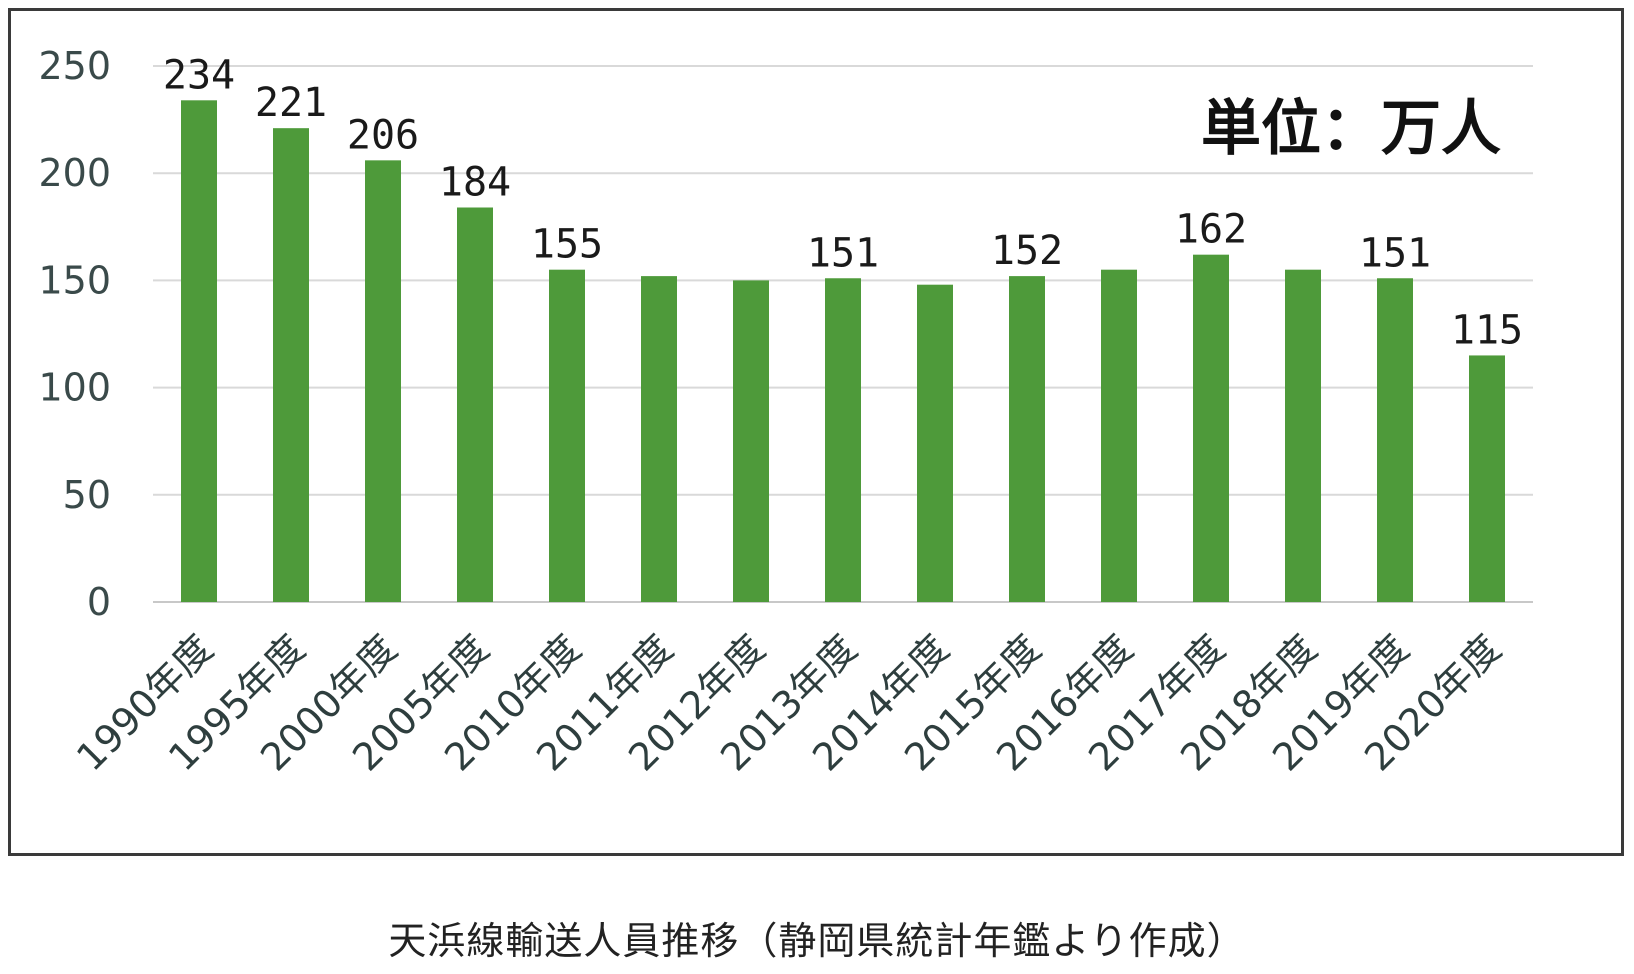 This screenshot has height=974, width=1634. I want to click on data-label: 162, so click(1211, 230).